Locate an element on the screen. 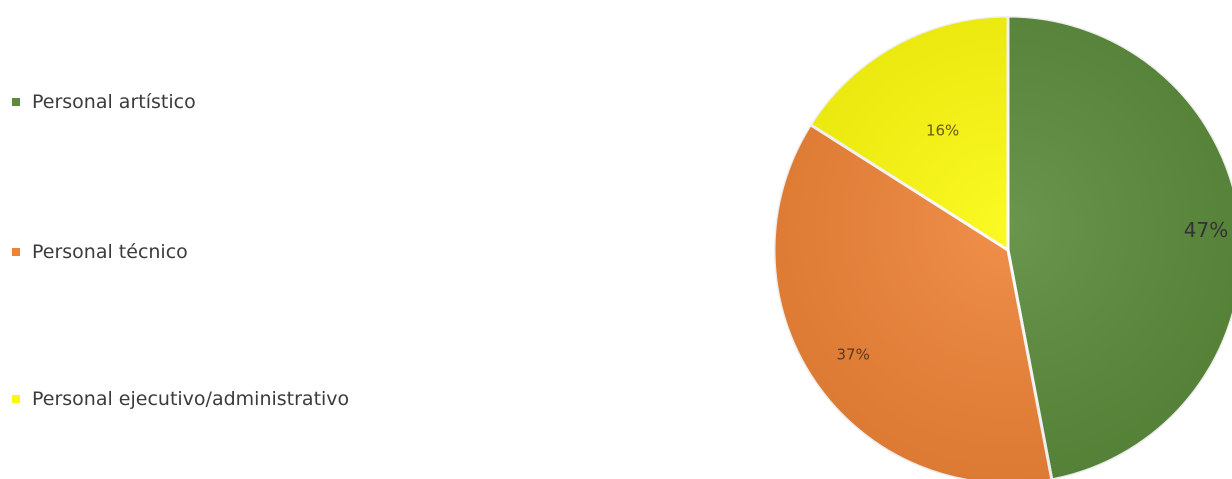  legend-label-personal-tecnico: Personal técnico is located at coordinates (110, 252).